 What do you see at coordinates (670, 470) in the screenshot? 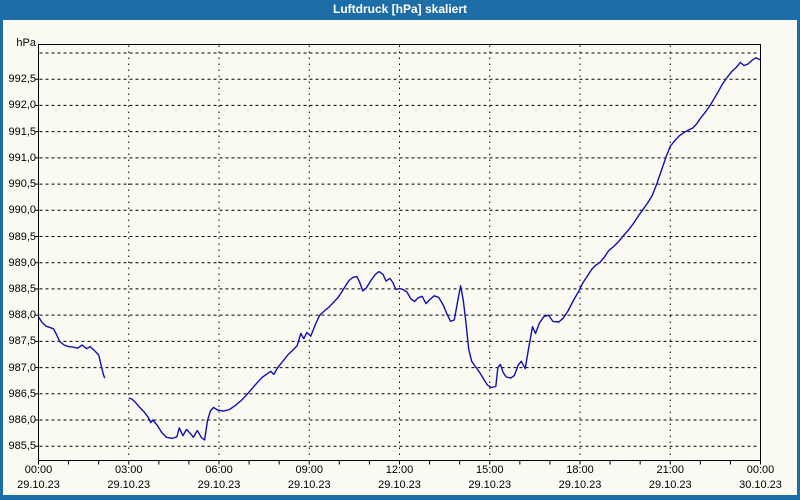
I see `x-axis-time-label: 21:00` at bounding box center [670, 470].